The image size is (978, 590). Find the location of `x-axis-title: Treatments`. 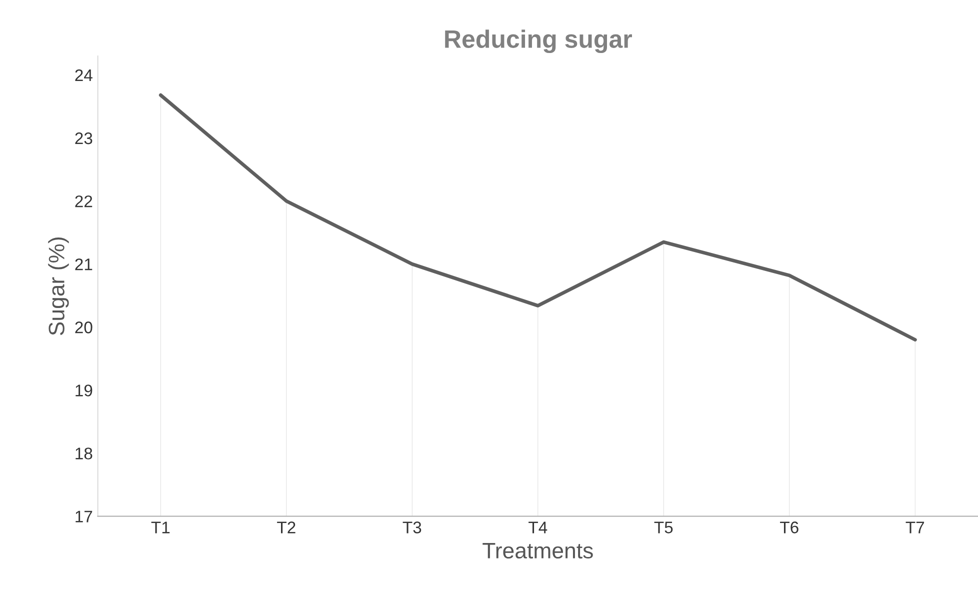

x-axis-title: Treatments is located at coordinates (537, 551).